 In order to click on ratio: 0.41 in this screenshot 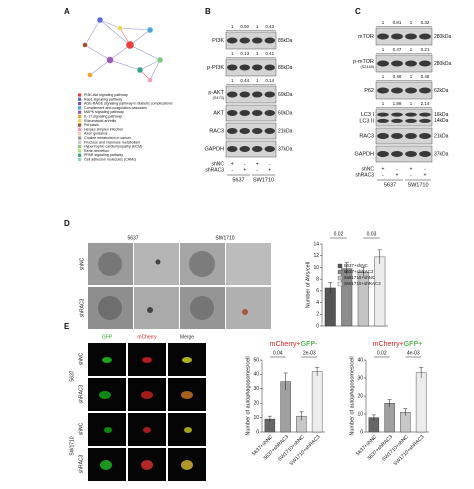, I will do `click(269, 53)`.